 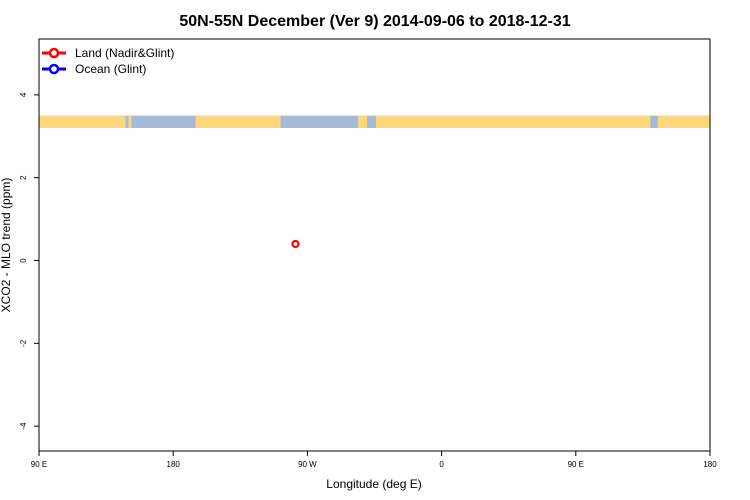 I want to click on x-tick-label: 90 W, so click(x=307, y=464).